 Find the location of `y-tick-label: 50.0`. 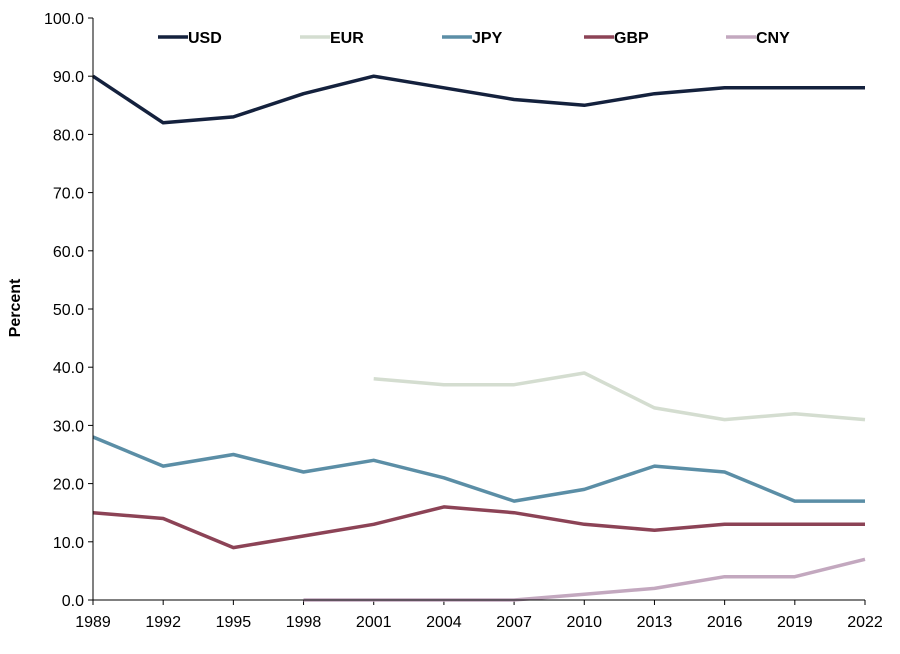

y-tick-label: 50.0 is located at coordinates (68, 310).